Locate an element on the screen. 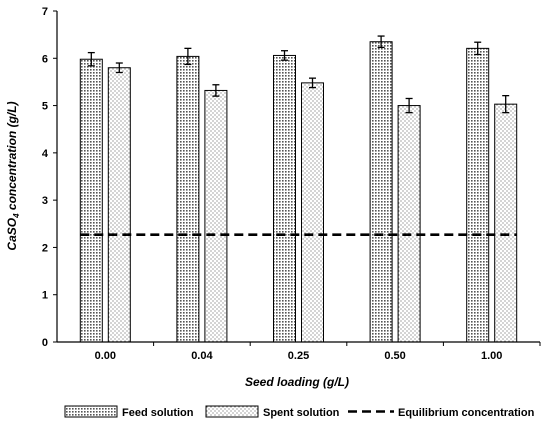  y-tick-label: 4 is located at coordinates (45, 154).